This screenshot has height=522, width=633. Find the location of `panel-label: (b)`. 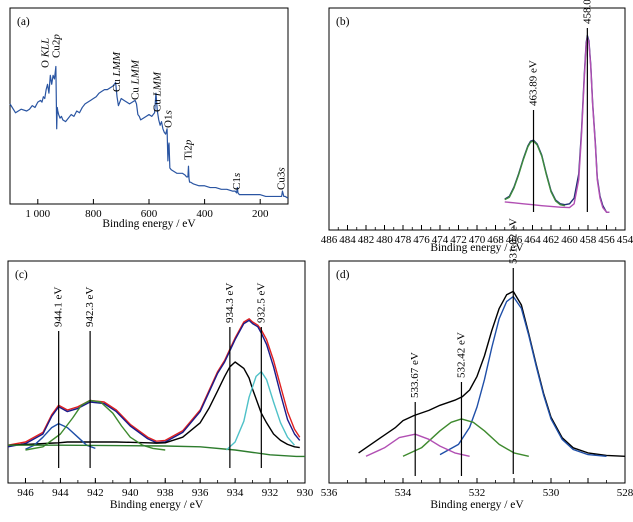

panel-label: (b) is located at coordinates (343, 22).